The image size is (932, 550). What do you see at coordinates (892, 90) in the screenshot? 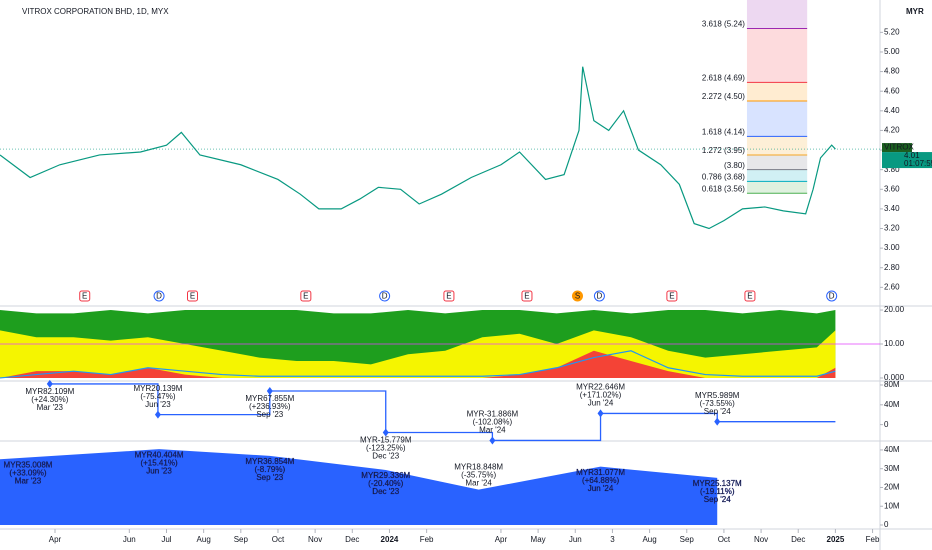
I see `y-tick-label: 4.60` at bounding box center [892, 90].